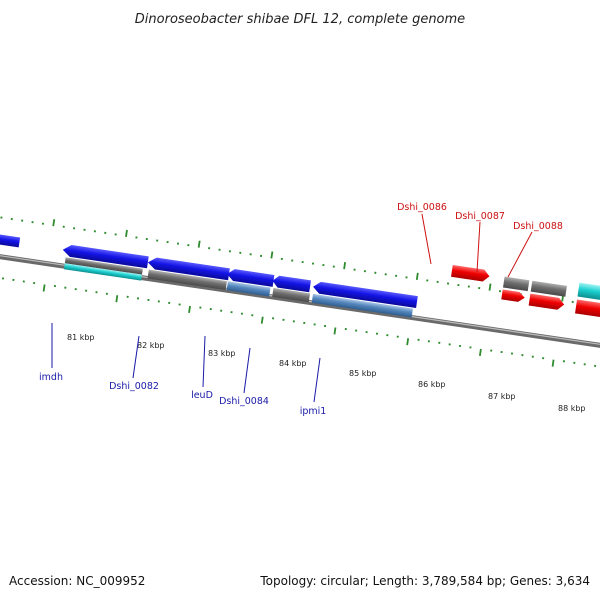 The height and width of the screenshot is (600, 600). What do you see at coordinates (480, 216) in the screenshot?
I see `gene-label-dshi-0087: Dshi_0087` at bounding box center [480, 216].